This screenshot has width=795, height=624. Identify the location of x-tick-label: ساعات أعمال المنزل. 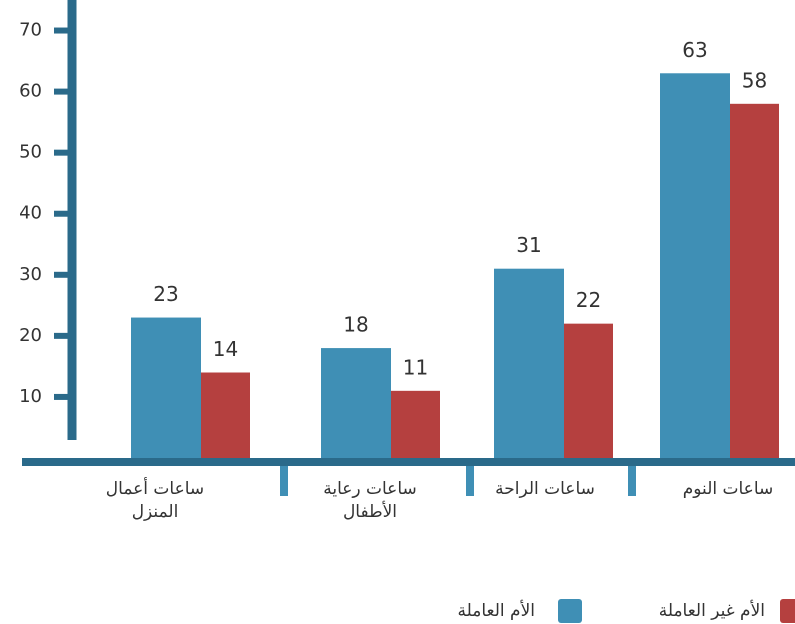
(155, 500).